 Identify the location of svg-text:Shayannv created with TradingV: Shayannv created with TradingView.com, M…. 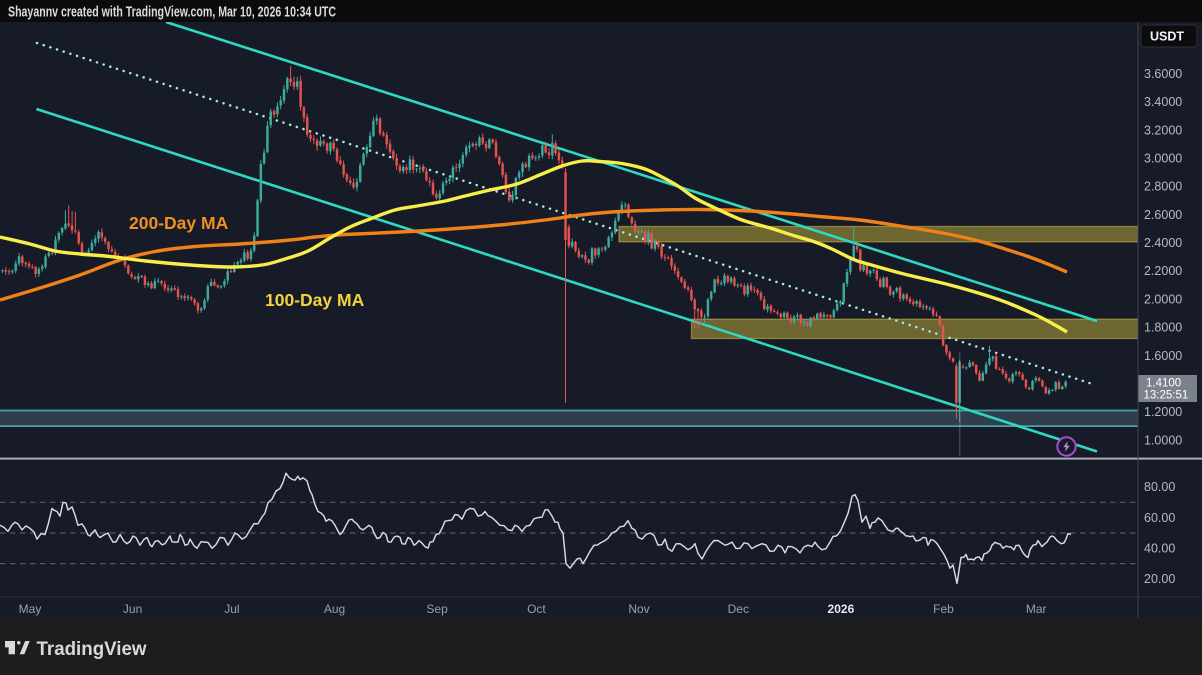
(172, 13).